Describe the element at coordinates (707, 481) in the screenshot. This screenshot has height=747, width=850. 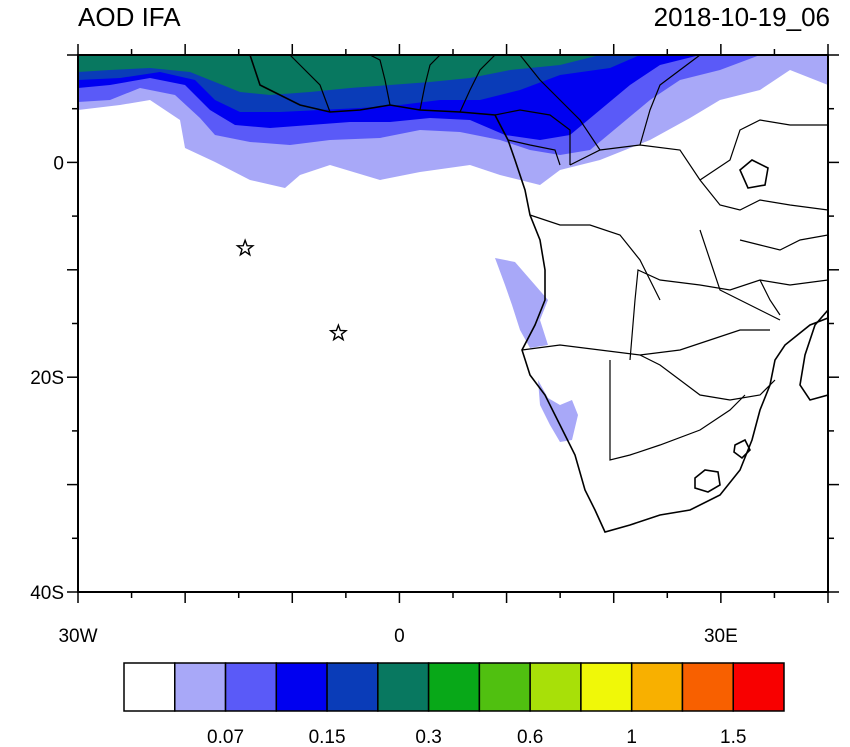
I see `lesotho-border` at that location.